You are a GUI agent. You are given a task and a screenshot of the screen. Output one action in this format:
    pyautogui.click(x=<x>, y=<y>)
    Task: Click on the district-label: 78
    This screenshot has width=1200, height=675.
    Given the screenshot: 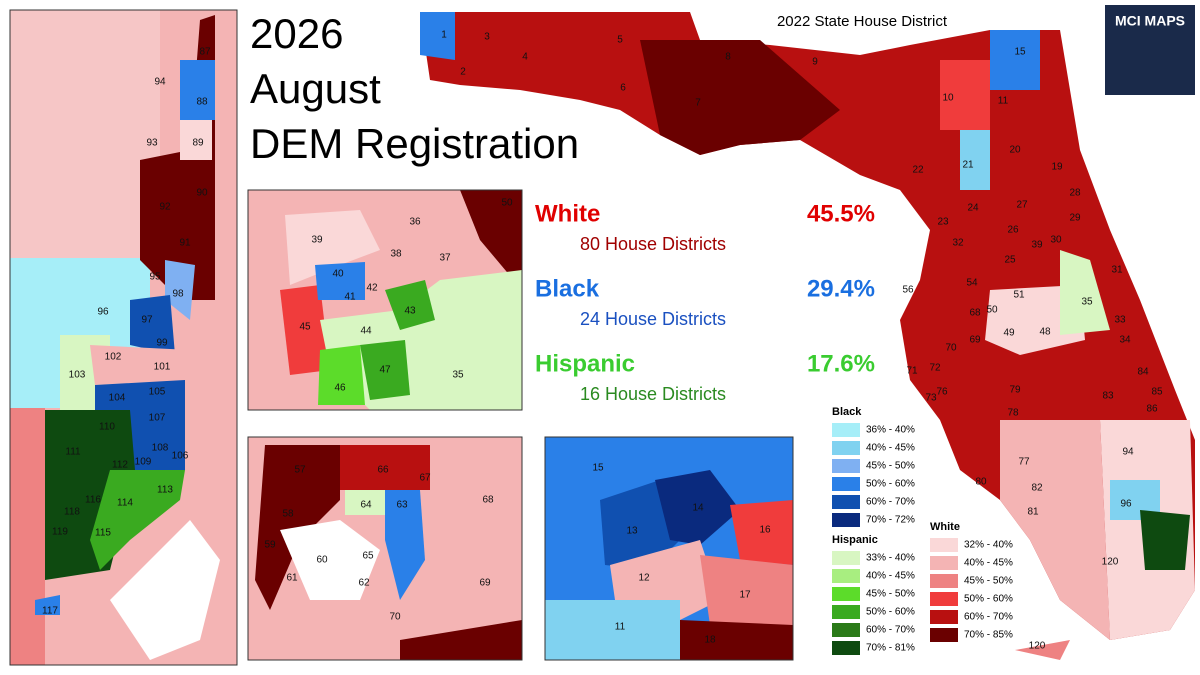 What is the action you would take?
    pyautogui.click(x=1013, y=413)
    